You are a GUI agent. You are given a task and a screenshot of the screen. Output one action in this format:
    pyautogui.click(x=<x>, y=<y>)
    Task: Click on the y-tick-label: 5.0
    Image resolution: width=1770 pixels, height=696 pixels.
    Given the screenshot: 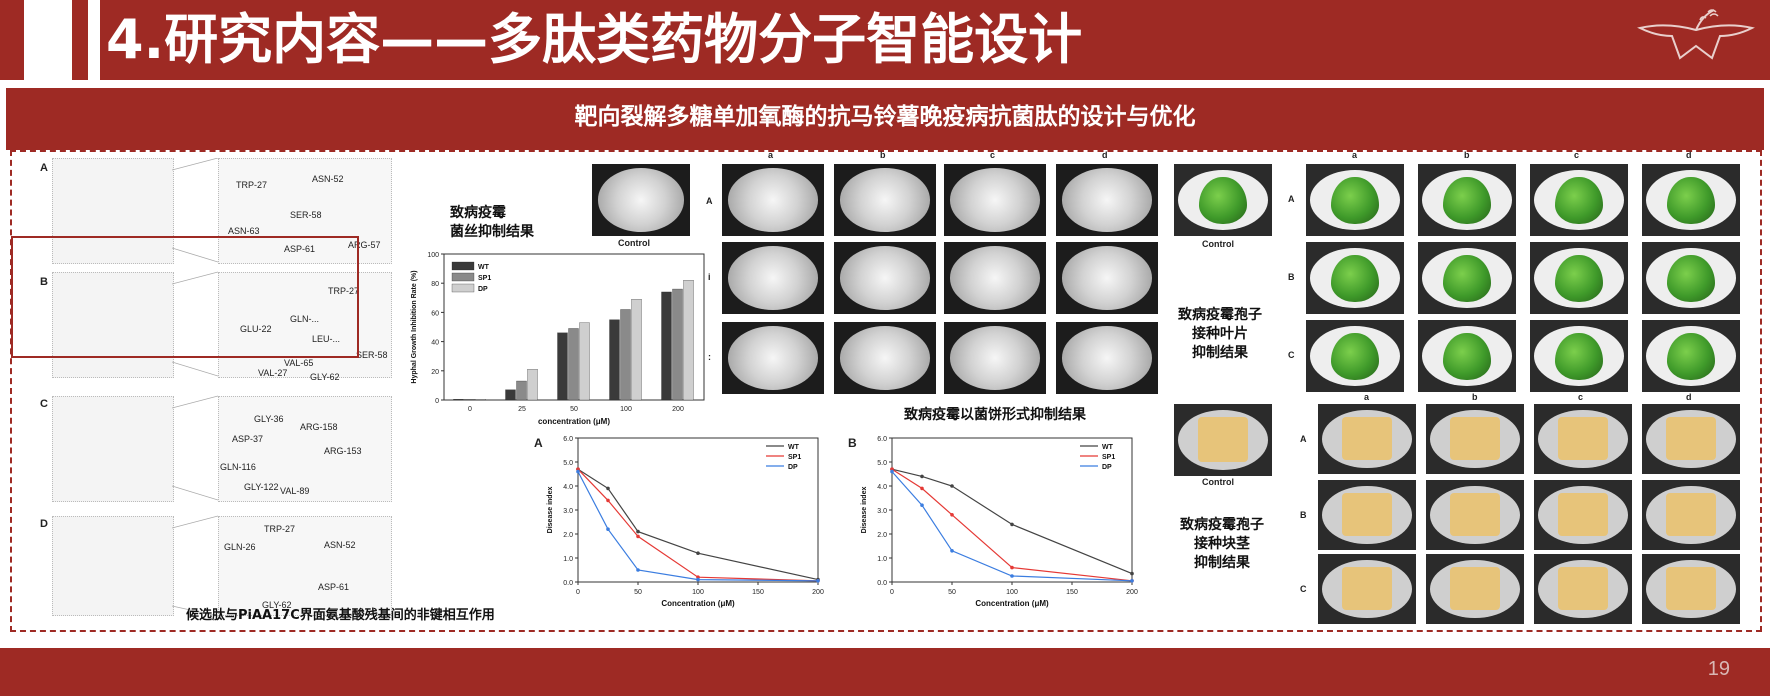 What is the action you would take?
    pyautogui.click(x=882, y=463)
    